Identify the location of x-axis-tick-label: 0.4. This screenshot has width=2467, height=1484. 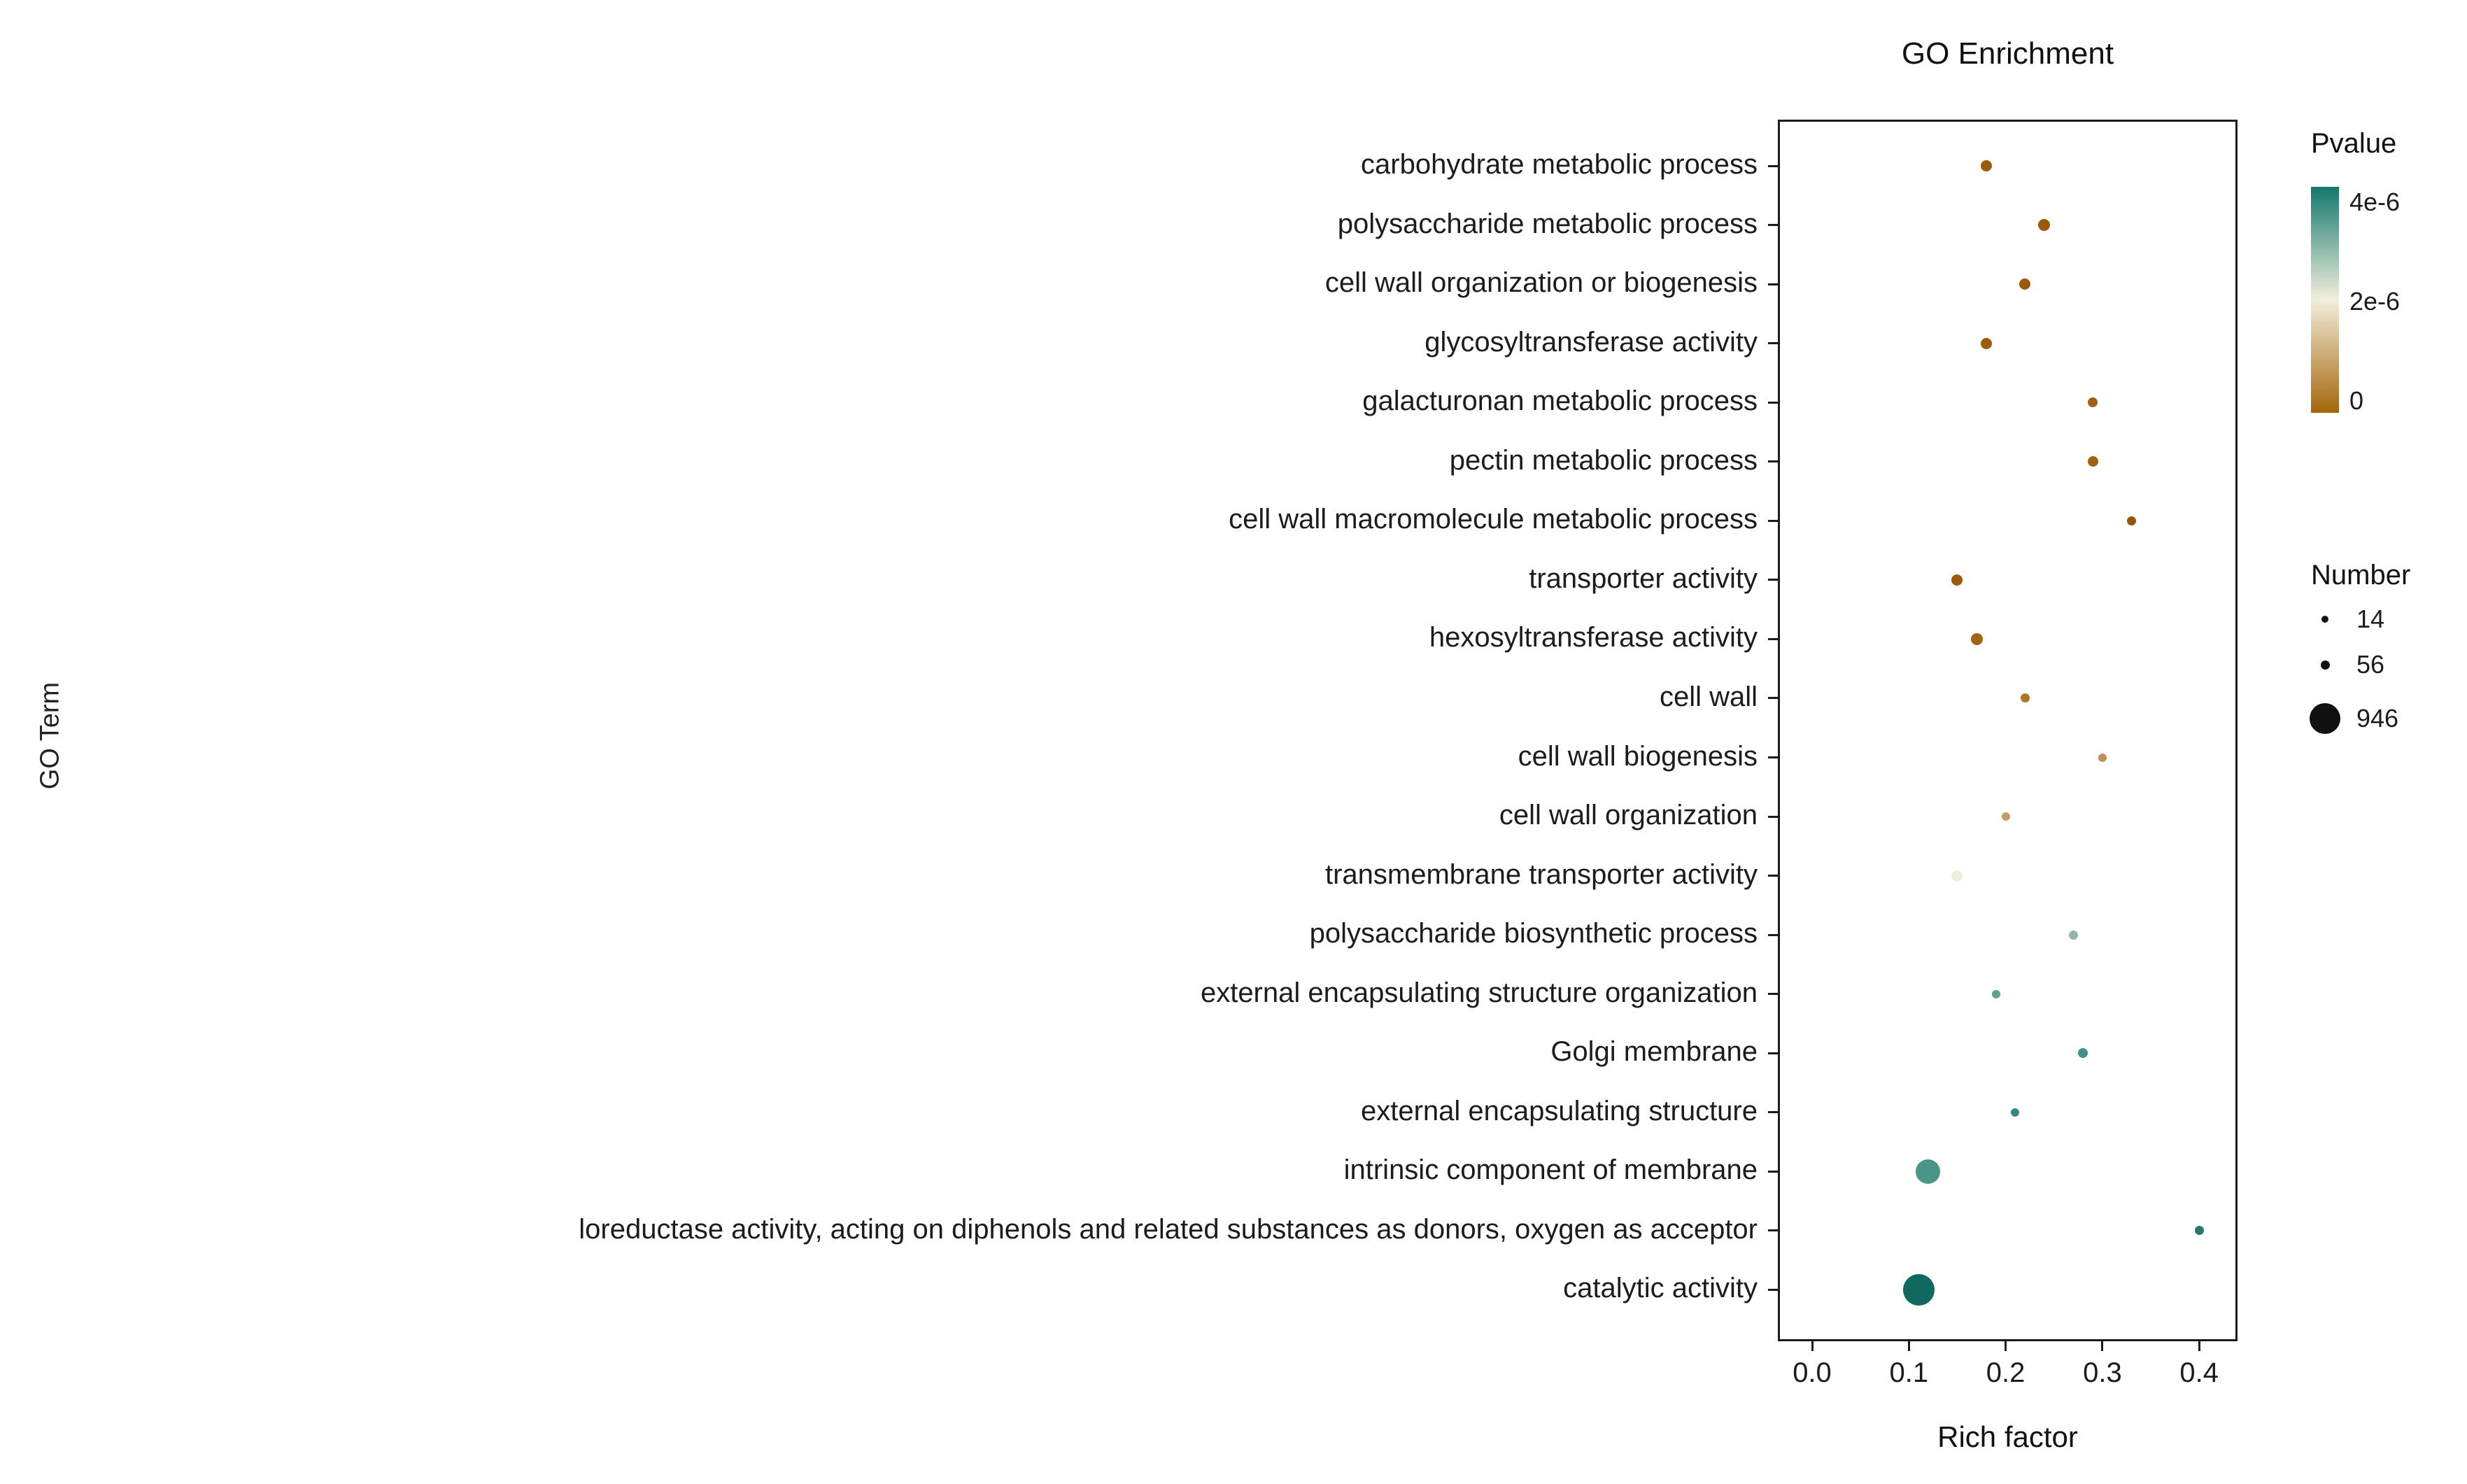
(2199, 1373).